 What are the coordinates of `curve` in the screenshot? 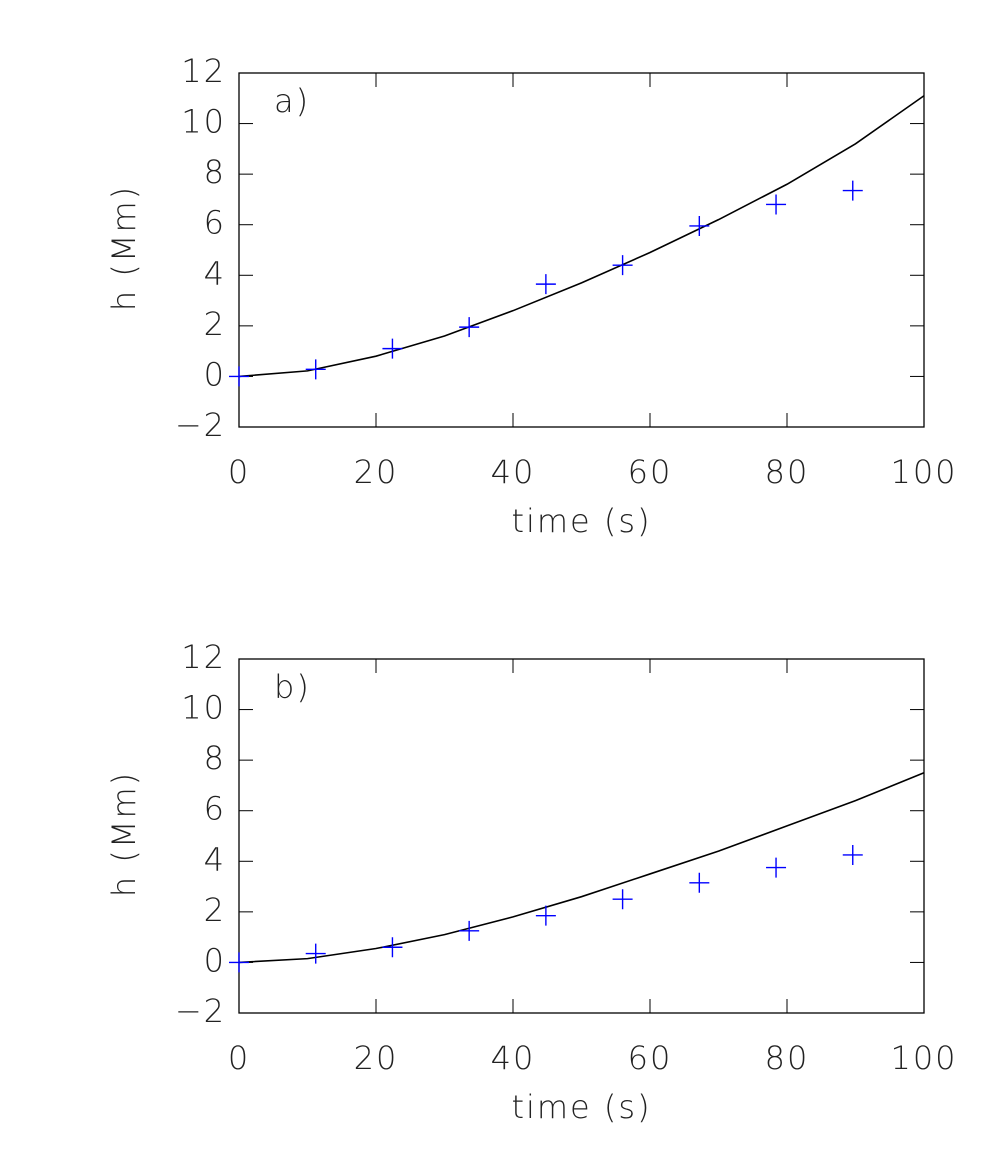 It's located at (581, 868).